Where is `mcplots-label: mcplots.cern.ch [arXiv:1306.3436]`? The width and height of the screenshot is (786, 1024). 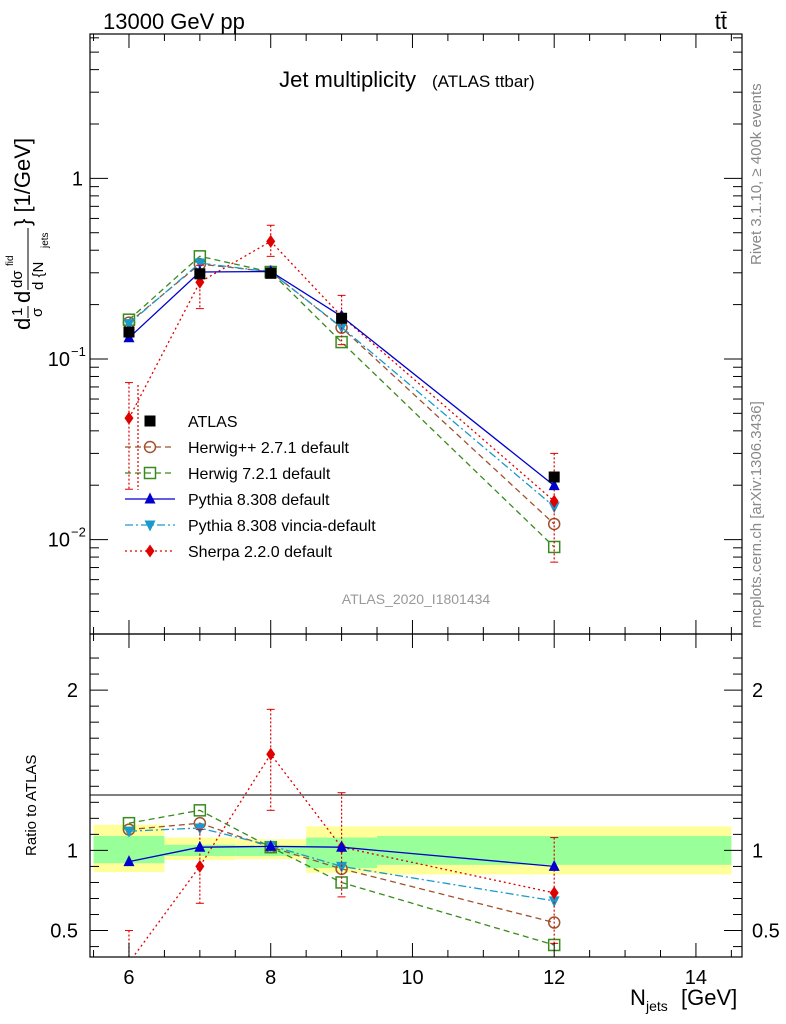 mcplots-label: mcplots.cern.ch [arXiv:1306.3436] is located at coordinates (756, 514).